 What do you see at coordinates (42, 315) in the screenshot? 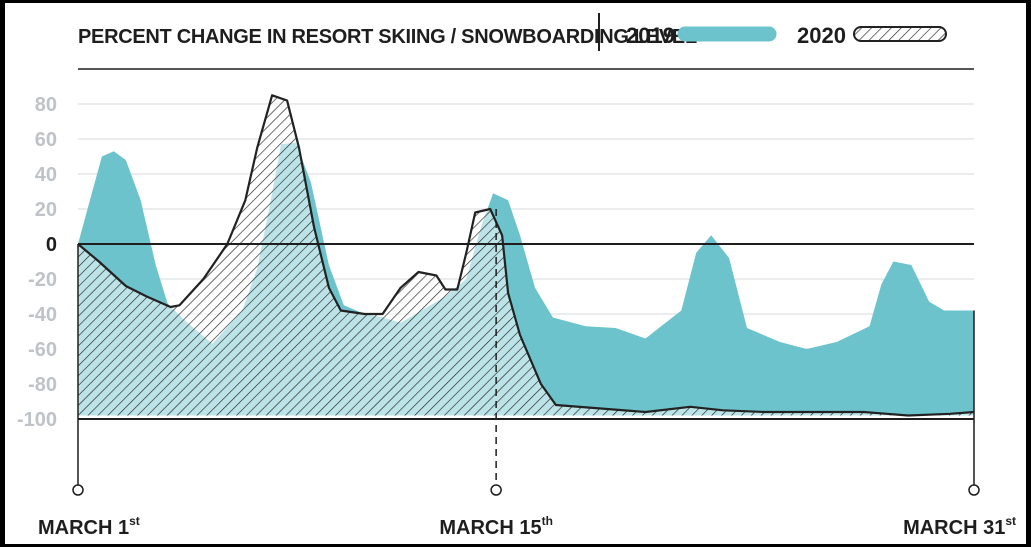
I see `y-tick-label: -40` at bounding box center [42, 315].